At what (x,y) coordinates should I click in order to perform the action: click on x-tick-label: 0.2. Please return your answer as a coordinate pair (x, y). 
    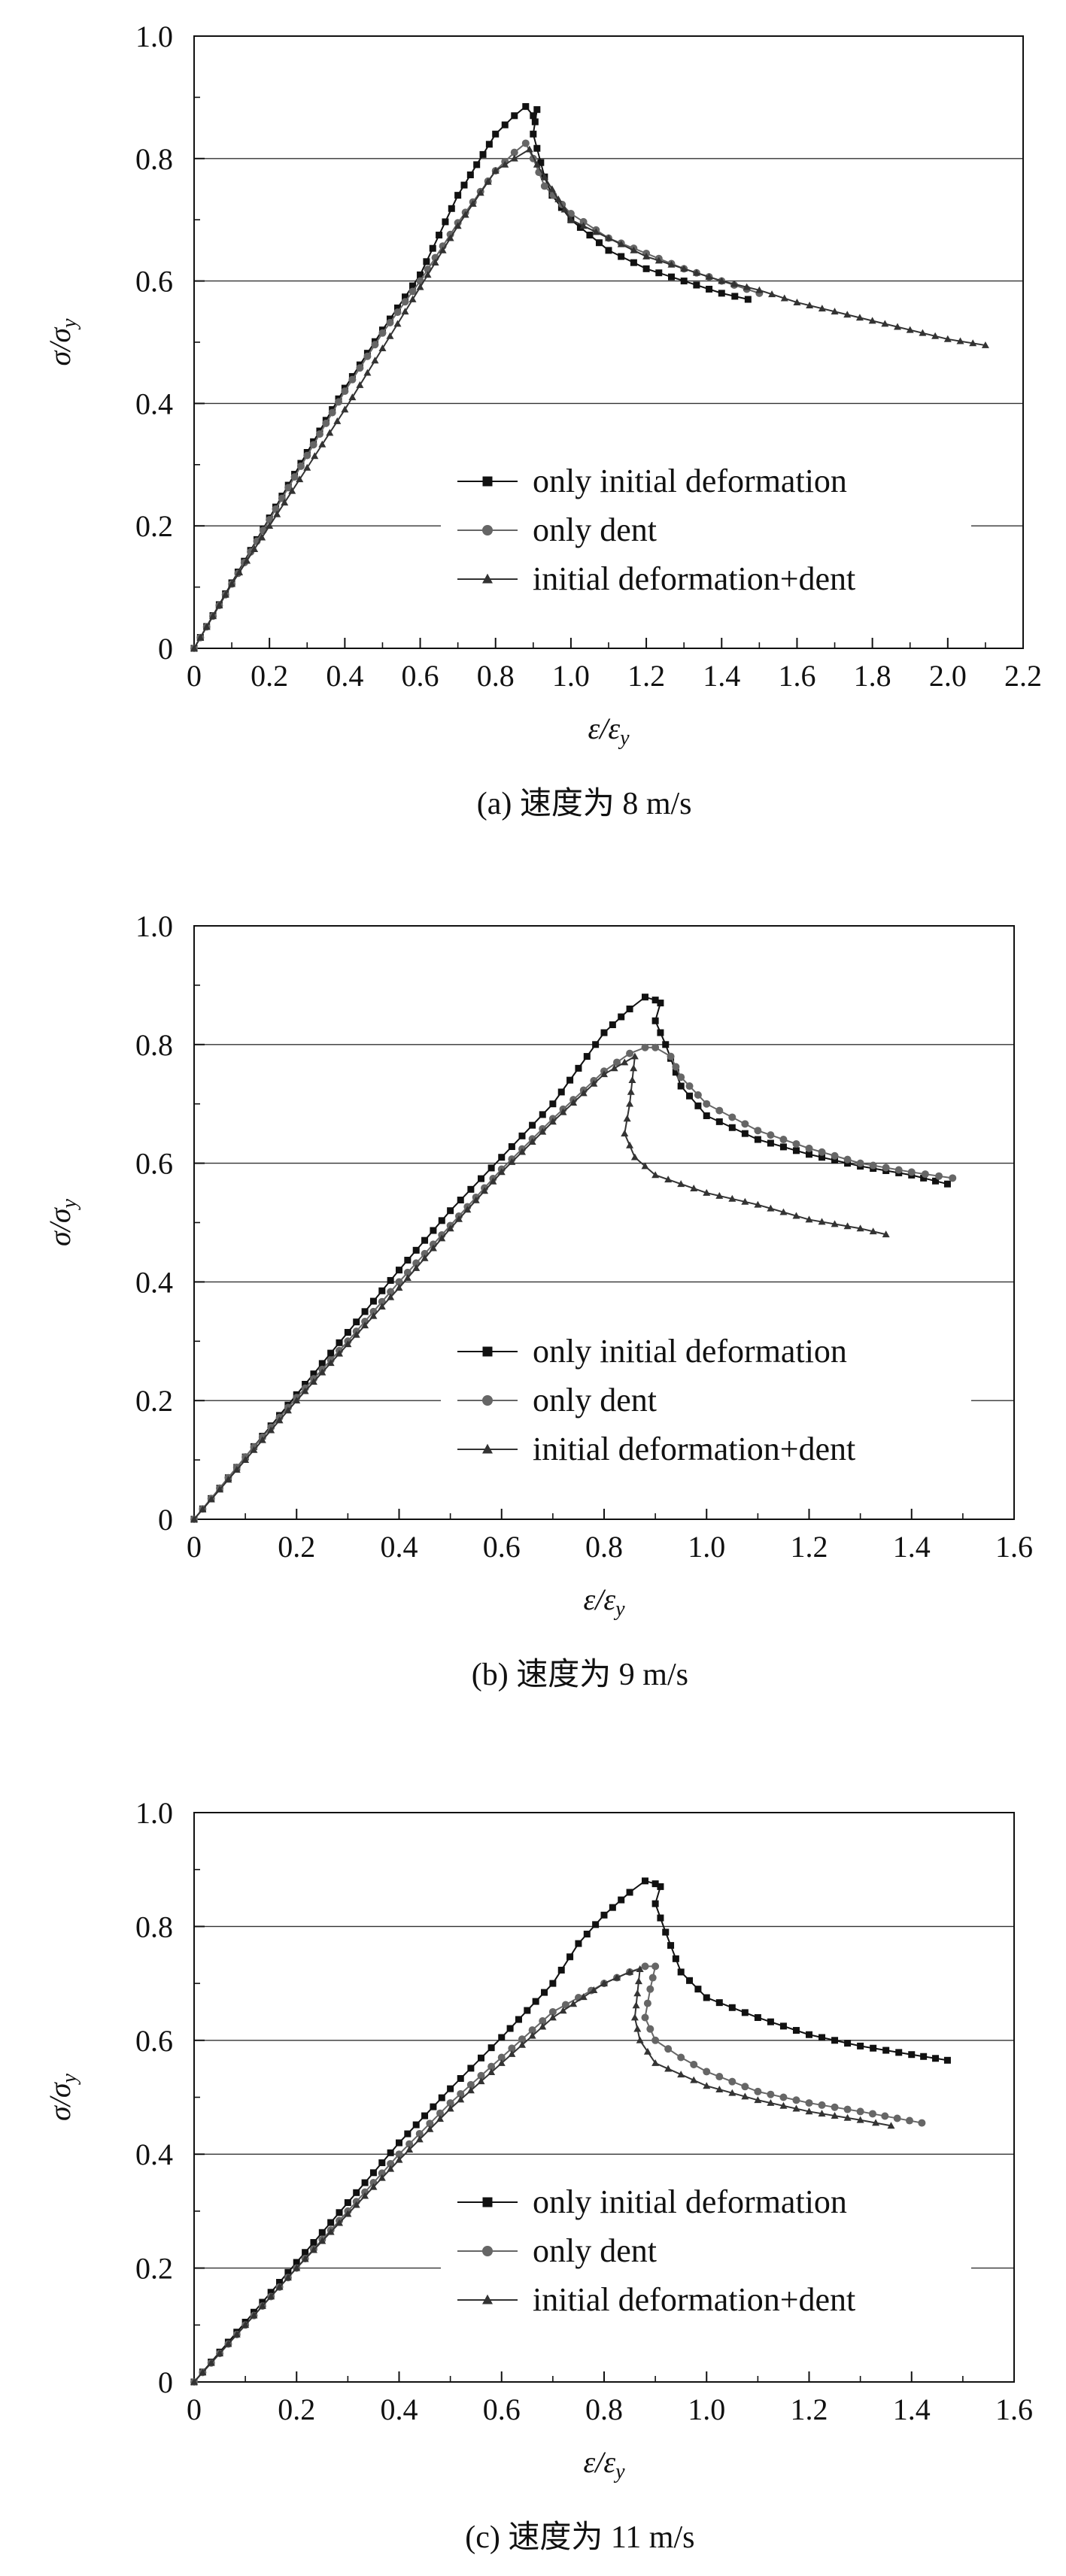
    Looking at the image, I should click on (296, 2409).